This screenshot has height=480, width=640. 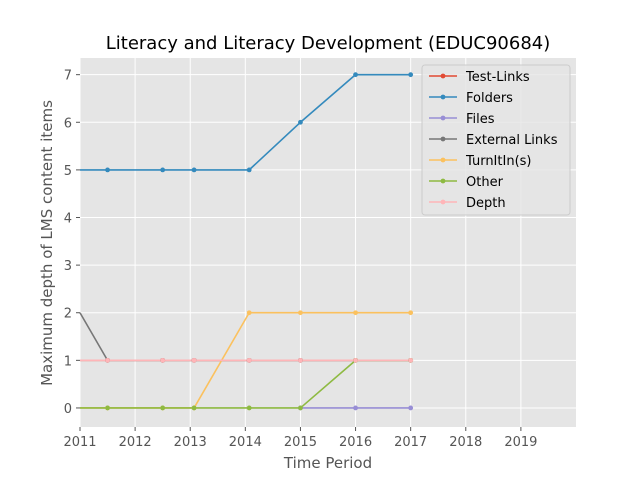 I want to click on legend-marker-turnitin-s, so click(x=443, y=160).